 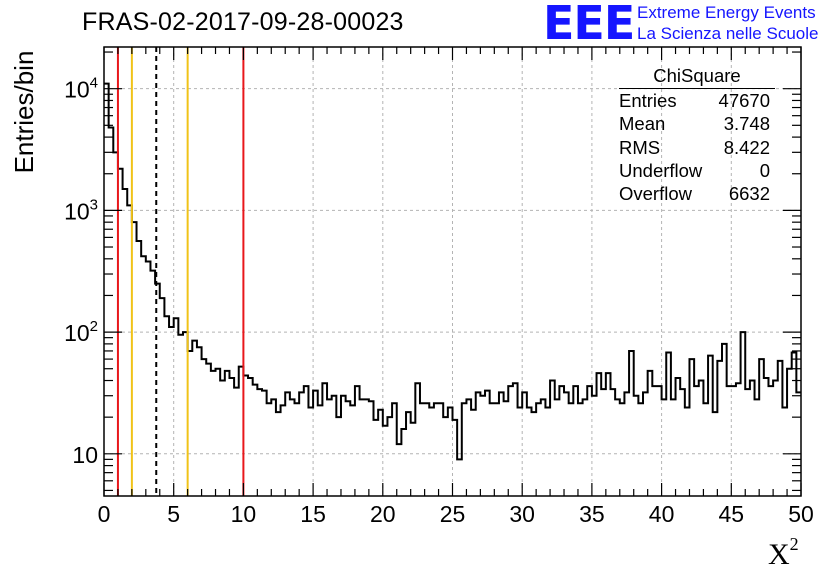 I want to click on y-tick-label: 10⁴, so click(x=81, y=89).